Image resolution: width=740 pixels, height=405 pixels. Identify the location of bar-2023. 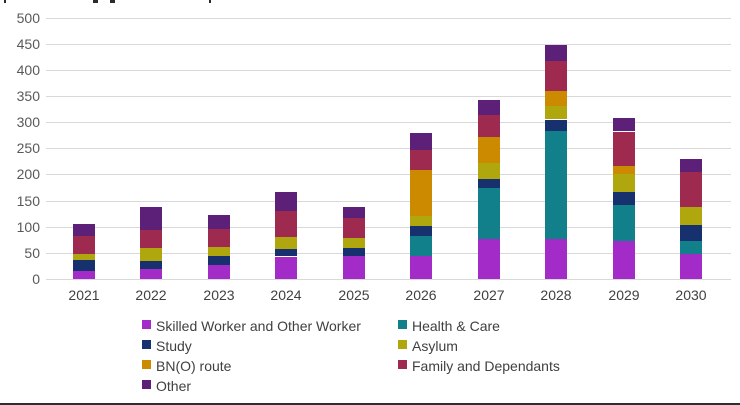
(219, 139).